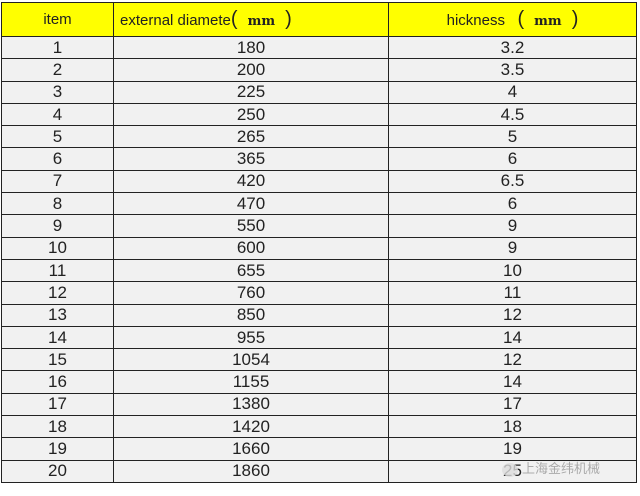  I want to click on cell-item: 11, so click(57, 270).